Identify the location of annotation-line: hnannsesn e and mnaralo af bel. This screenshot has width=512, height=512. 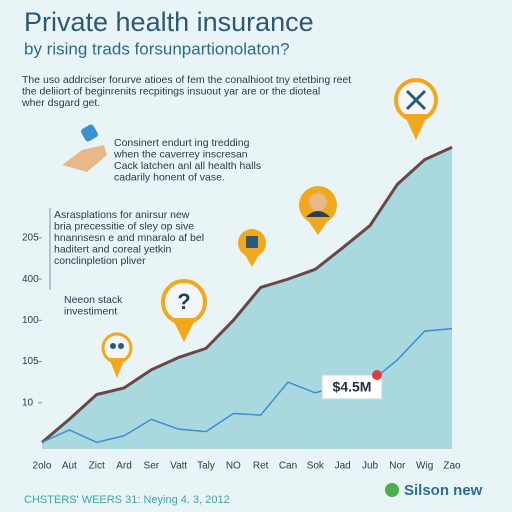
(129, 238).